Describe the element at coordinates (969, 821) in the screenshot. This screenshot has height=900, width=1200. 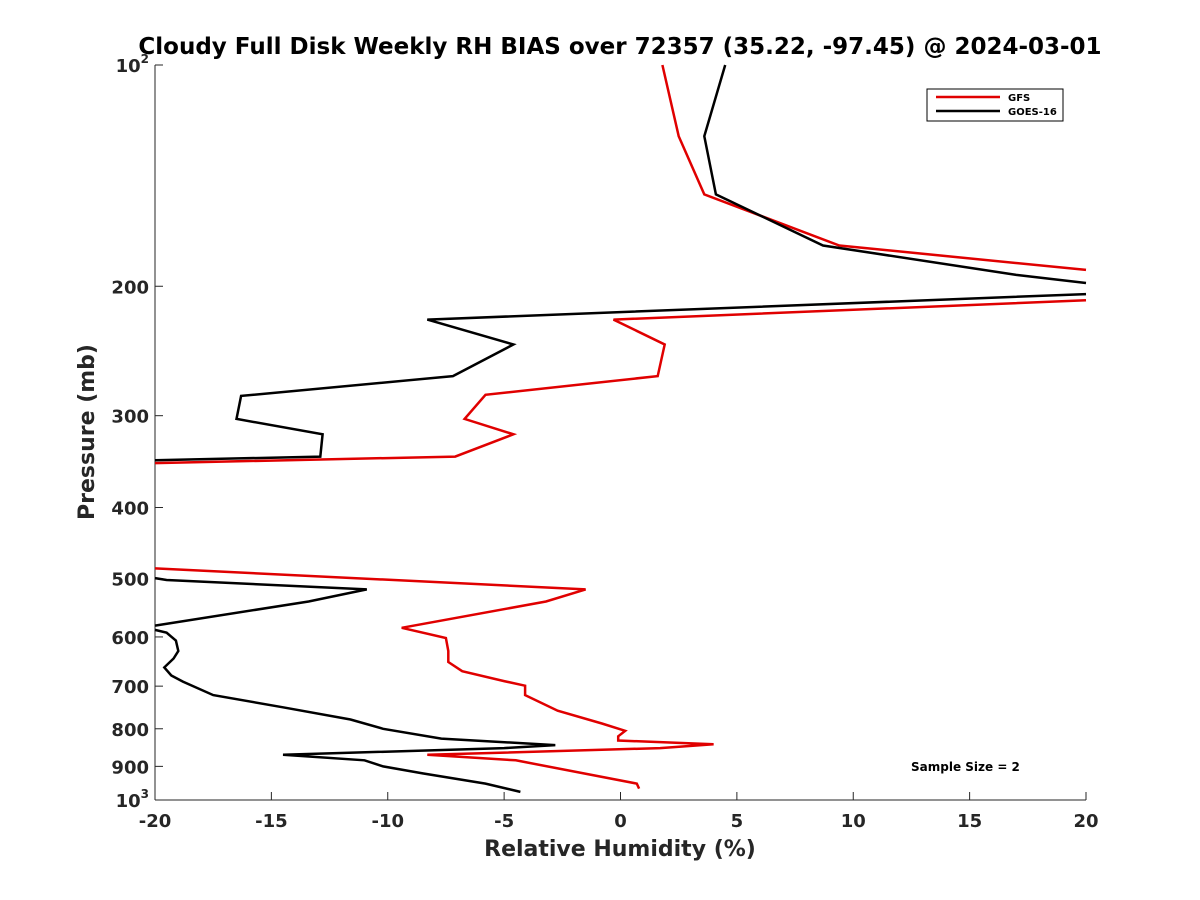
I see `x-tick-label: 15` at that location.